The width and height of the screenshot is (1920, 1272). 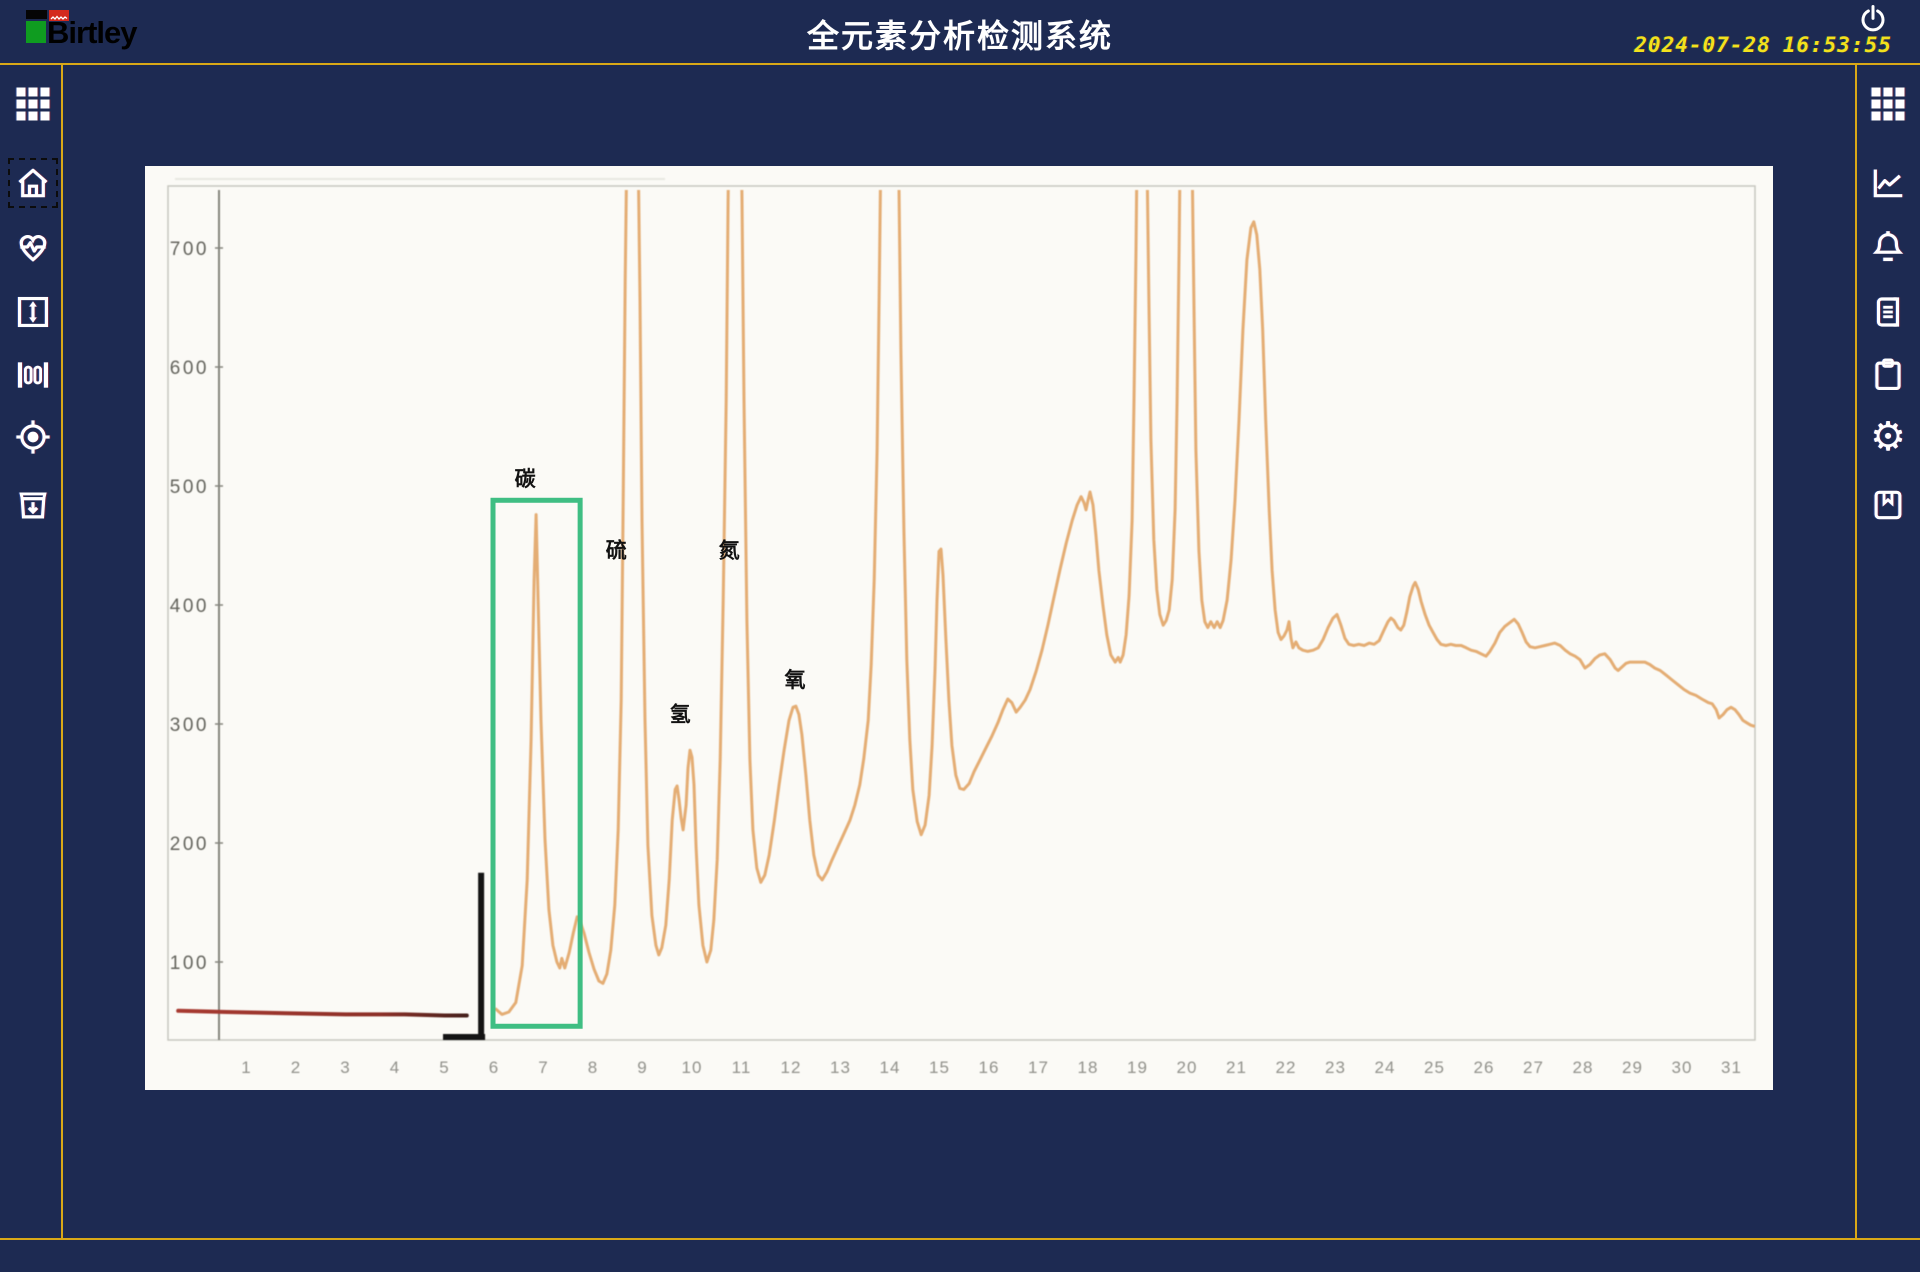 What do you see at coordinates (296, 1067) in the screenshot?
I see `svg-text: 2` at bounding box center [296, 1067].